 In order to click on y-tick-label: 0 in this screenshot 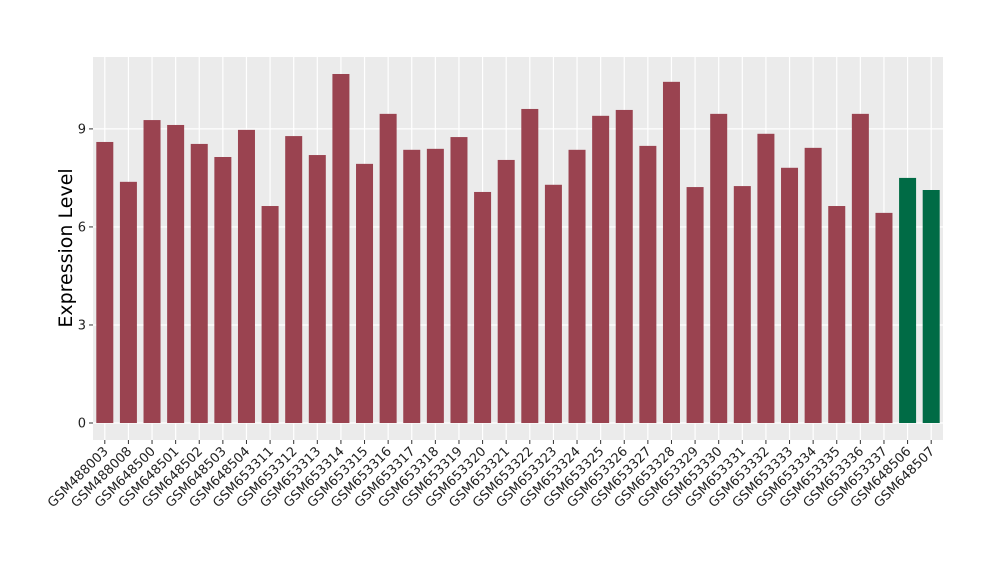, I will do `click(82, 424)`.